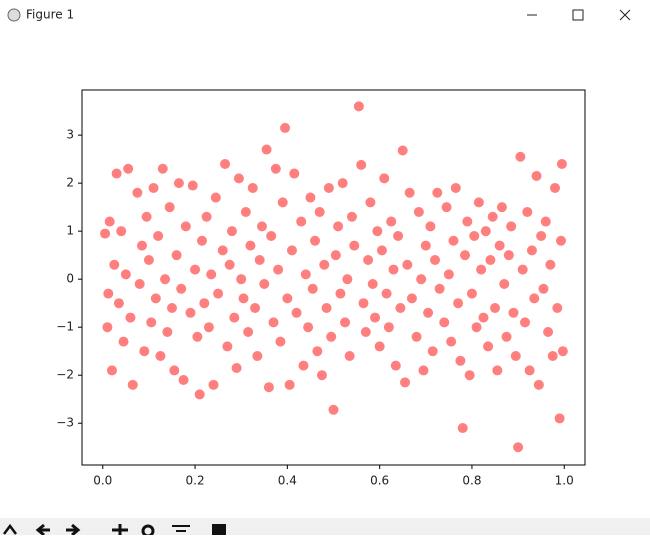 This screenshot has width=650, height=539. Describe the element at coordinates (195, 481) in the screenshot. I see `x-tick-label: 0.2` at that location.